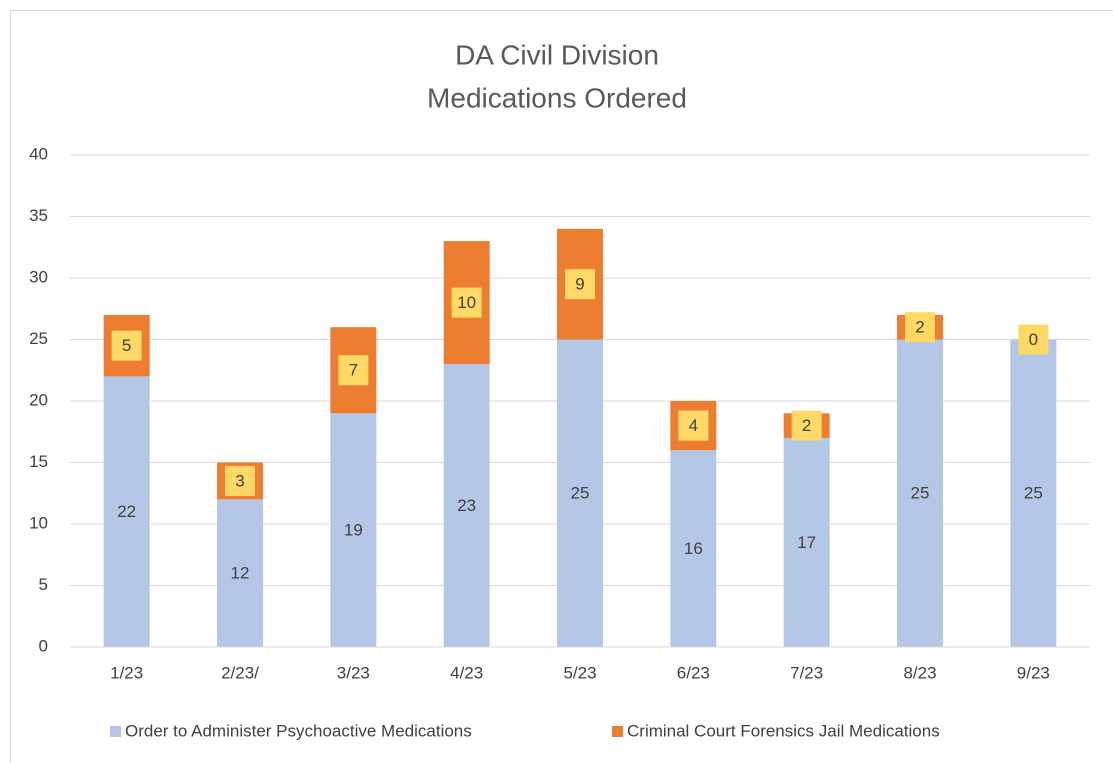 The height and width of the screenshot is (763, 1113). What do you see at coordinates (38, 522) in the screenshot?
I see `y-tick-label: 10` at bounding box center [38, 522].